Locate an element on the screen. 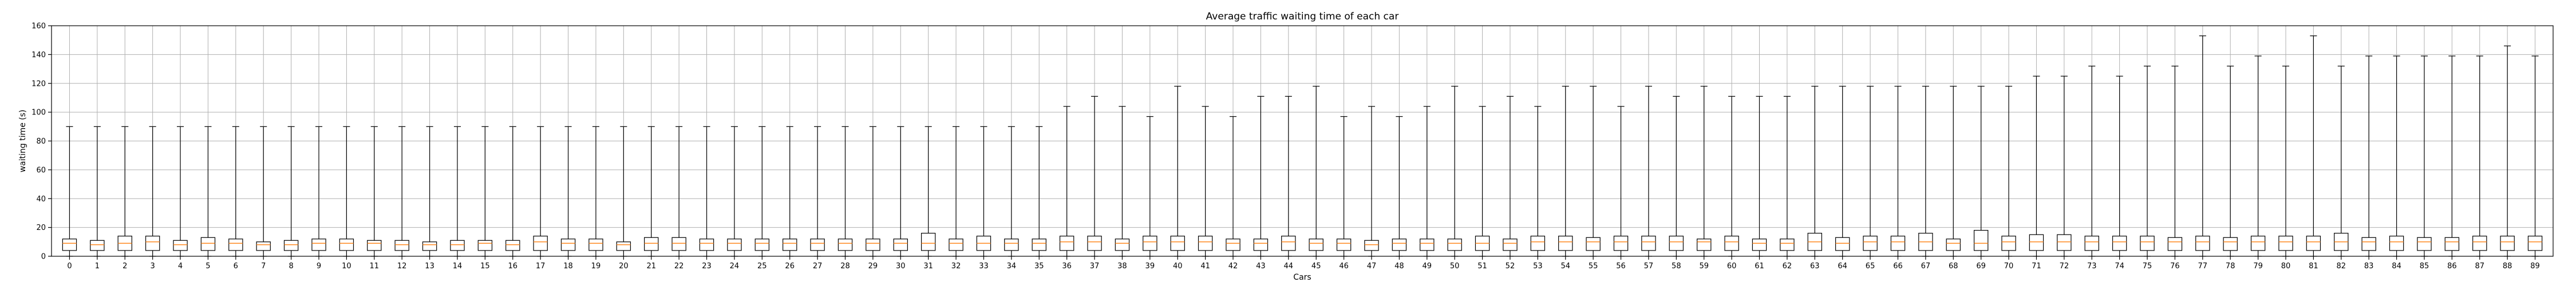  x-tick-label: 11 is located at coordinates (375, 266).